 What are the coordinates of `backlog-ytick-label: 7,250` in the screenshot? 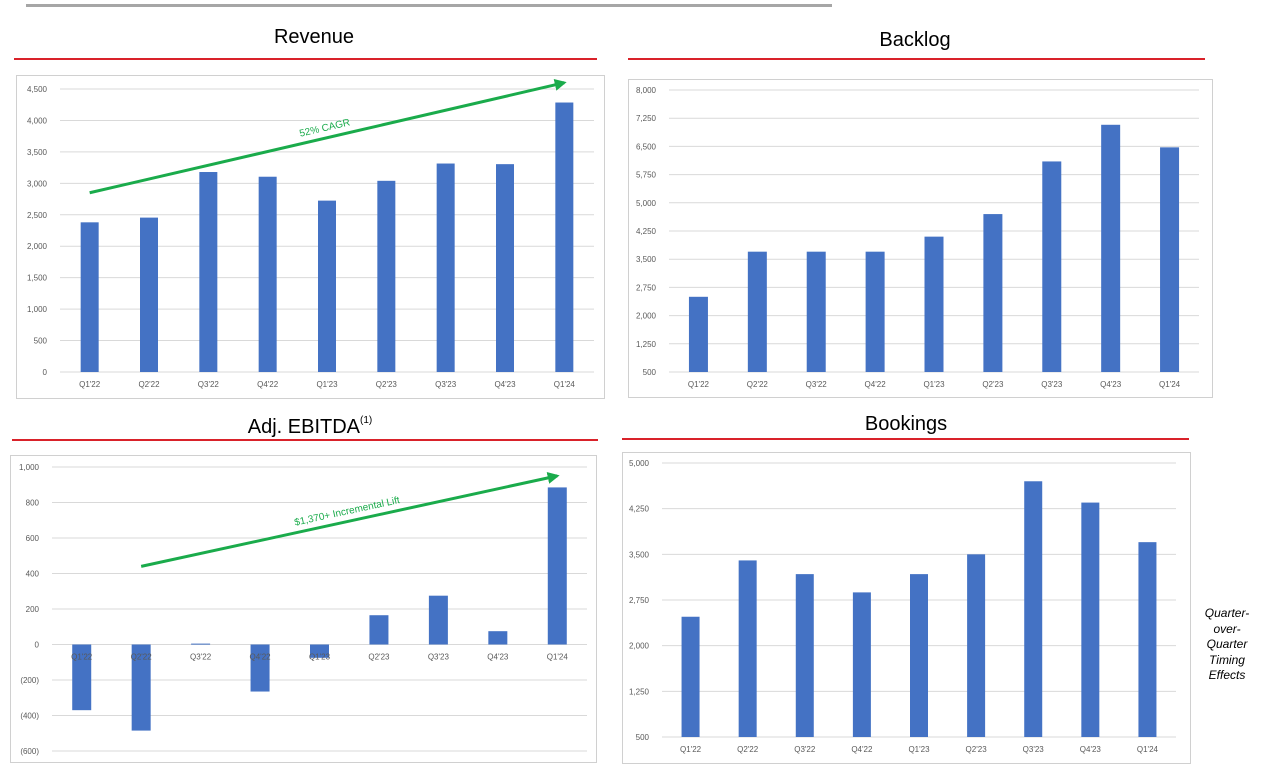 It's located at (646, 118).